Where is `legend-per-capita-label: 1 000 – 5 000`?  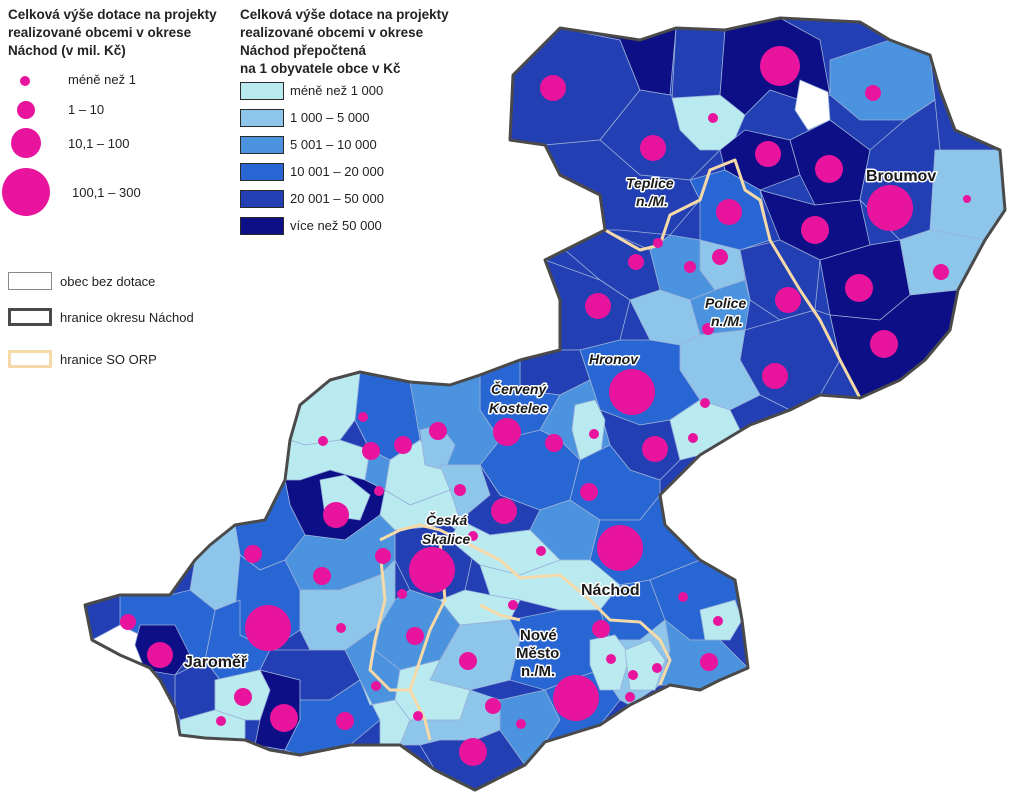
legend-per-capita-label: 1 000 – 5 000 is located at coordinates (330, 117).